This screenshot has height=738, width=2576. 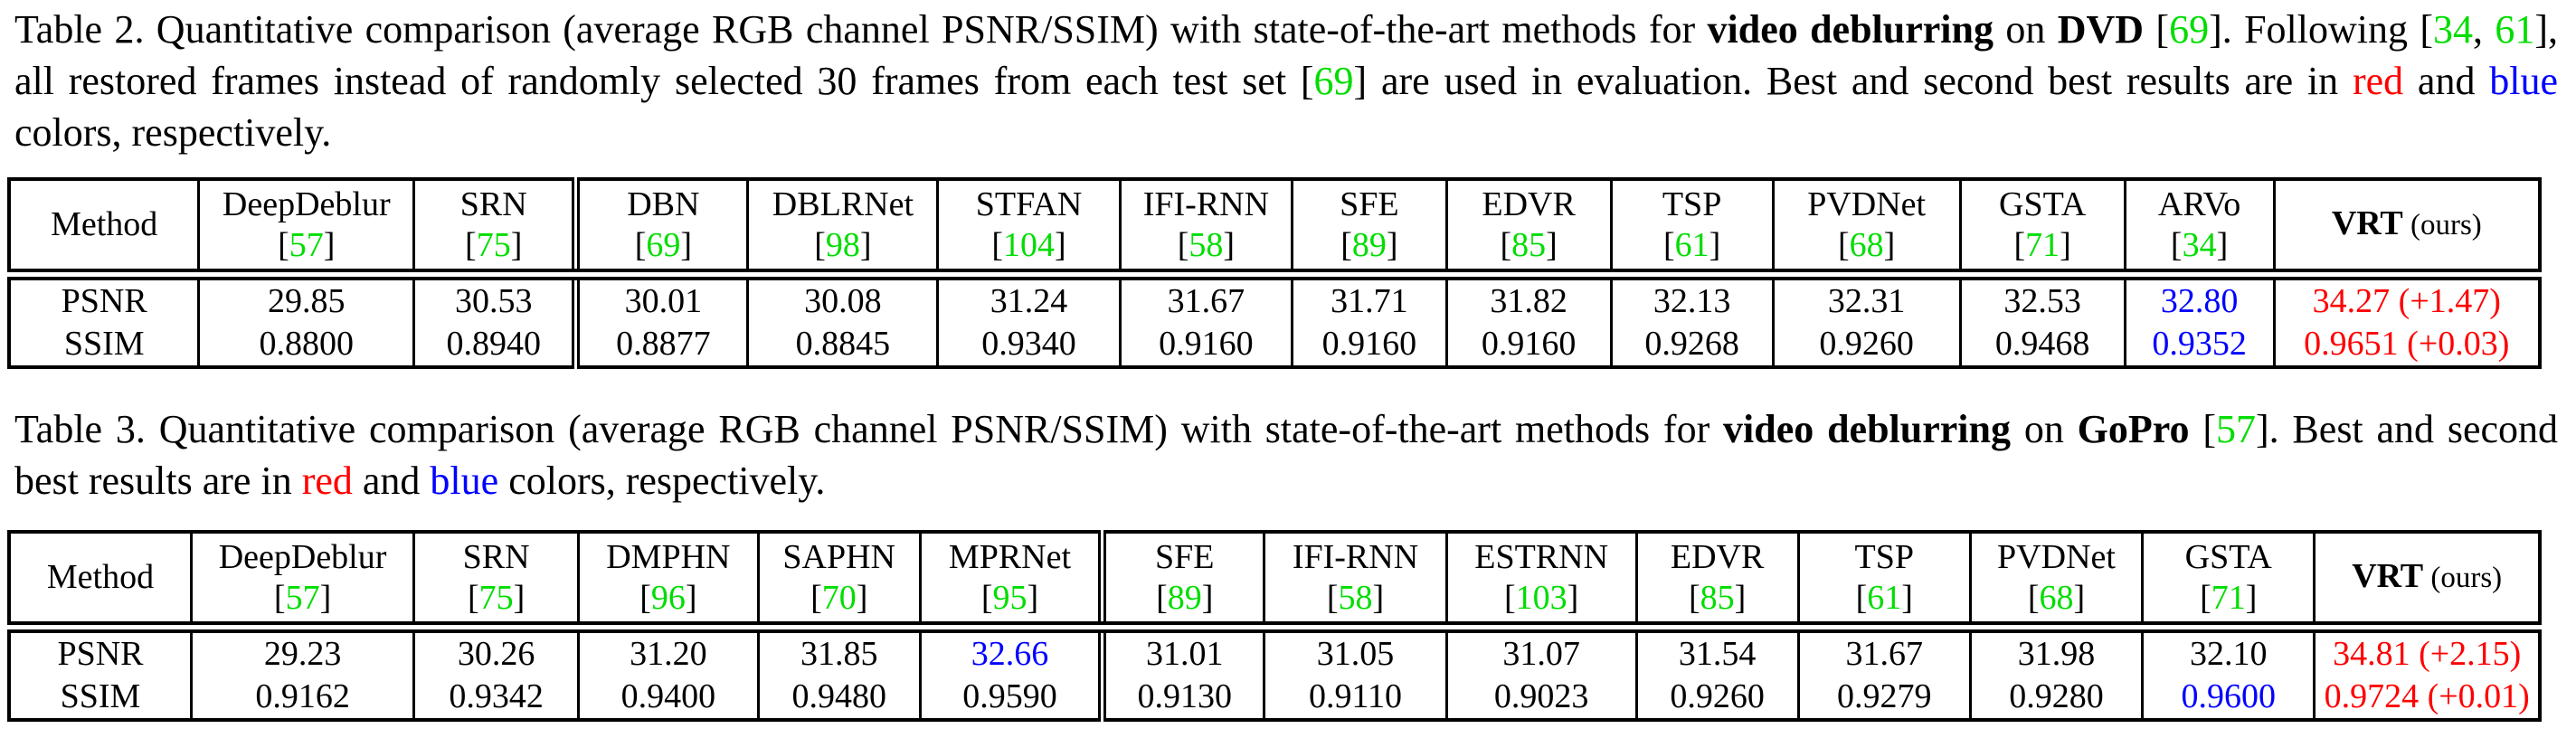 I want to click on column-header-srn: SRN [75], so click(x=496, y=582).